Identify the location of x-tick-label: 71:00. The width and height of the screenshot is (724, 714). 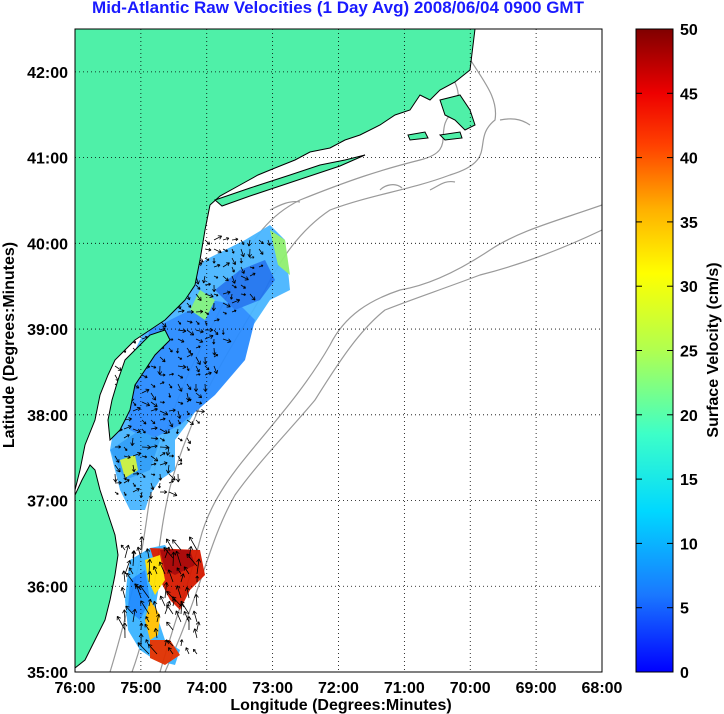
(404, 688).